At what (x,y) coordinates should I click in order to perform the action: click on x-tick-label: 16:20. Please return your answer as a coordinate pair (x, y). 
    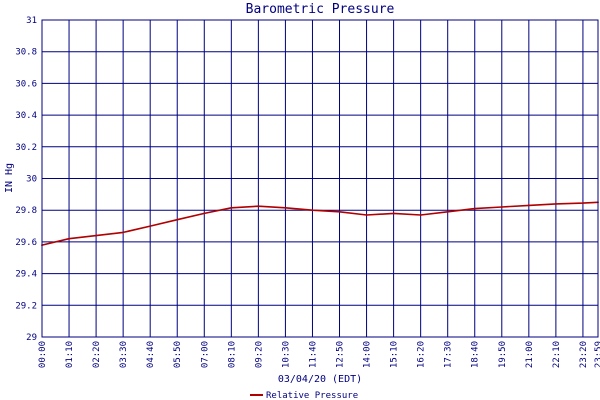
    Looking at the image, I should click on (422, 354).